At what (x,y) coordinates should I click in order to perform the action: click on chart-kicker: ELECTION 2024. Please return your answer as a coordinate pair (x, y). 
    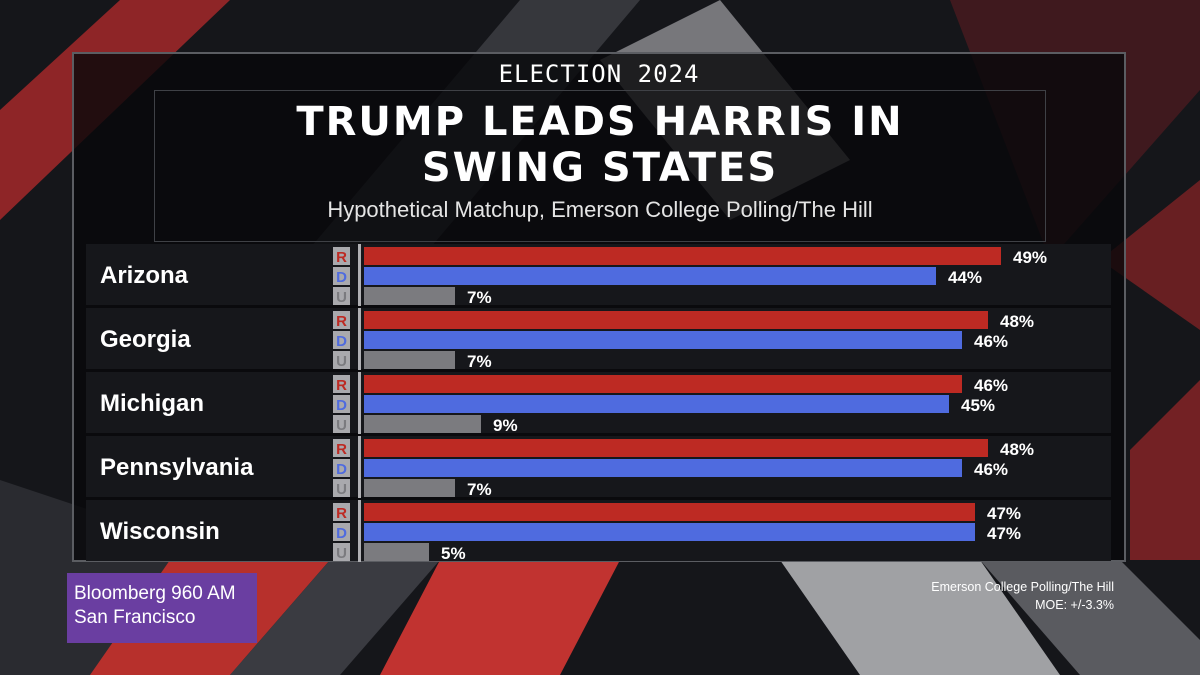
    Looking at the image, I should click on (599, 74).